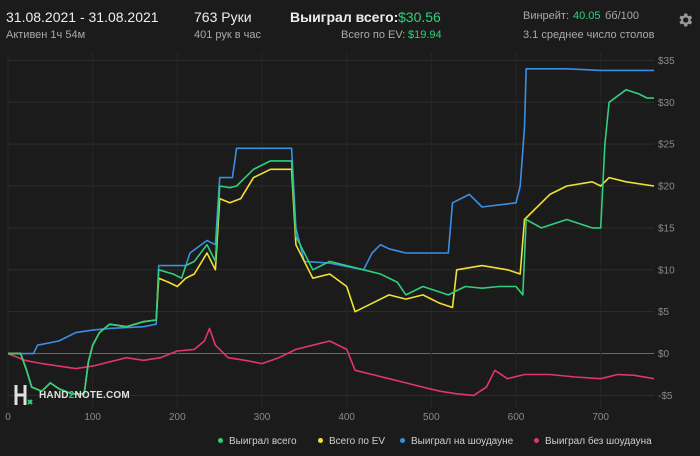 The height and width of the screenshot is (456, 700). What do you see at coordinates (223, 17) in the screenshot?
I see `hands-count: 763 Руки` at bounding box center [223, 17].